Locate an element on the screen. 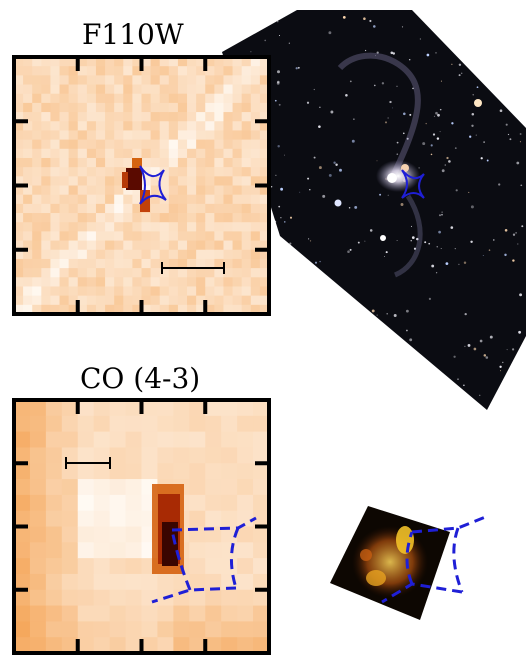 The width and height of the screenshot is (526, 657). tidal-tail-south is located at coordinates (408, 236).